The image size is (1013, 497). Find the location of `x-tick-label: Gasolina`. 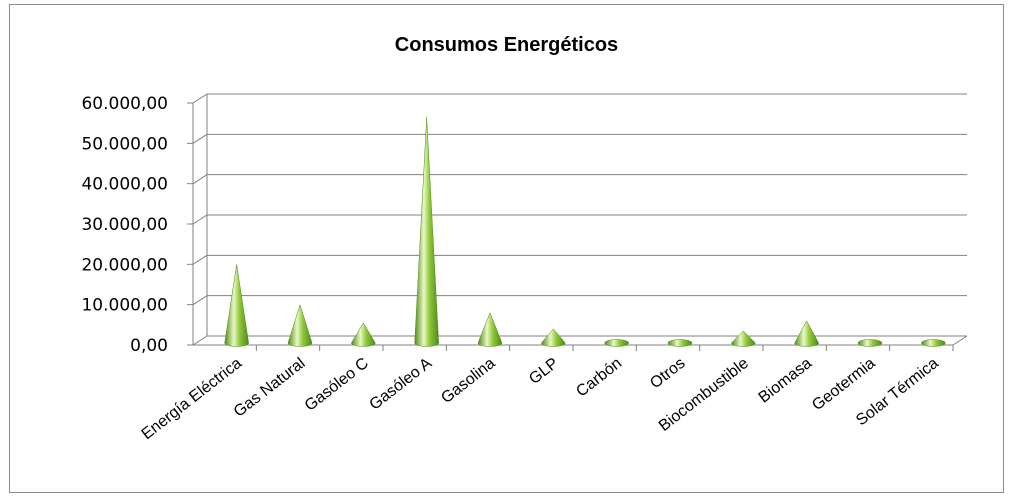

x-tick-label: Gasolina is located at coordinates (468, 381).